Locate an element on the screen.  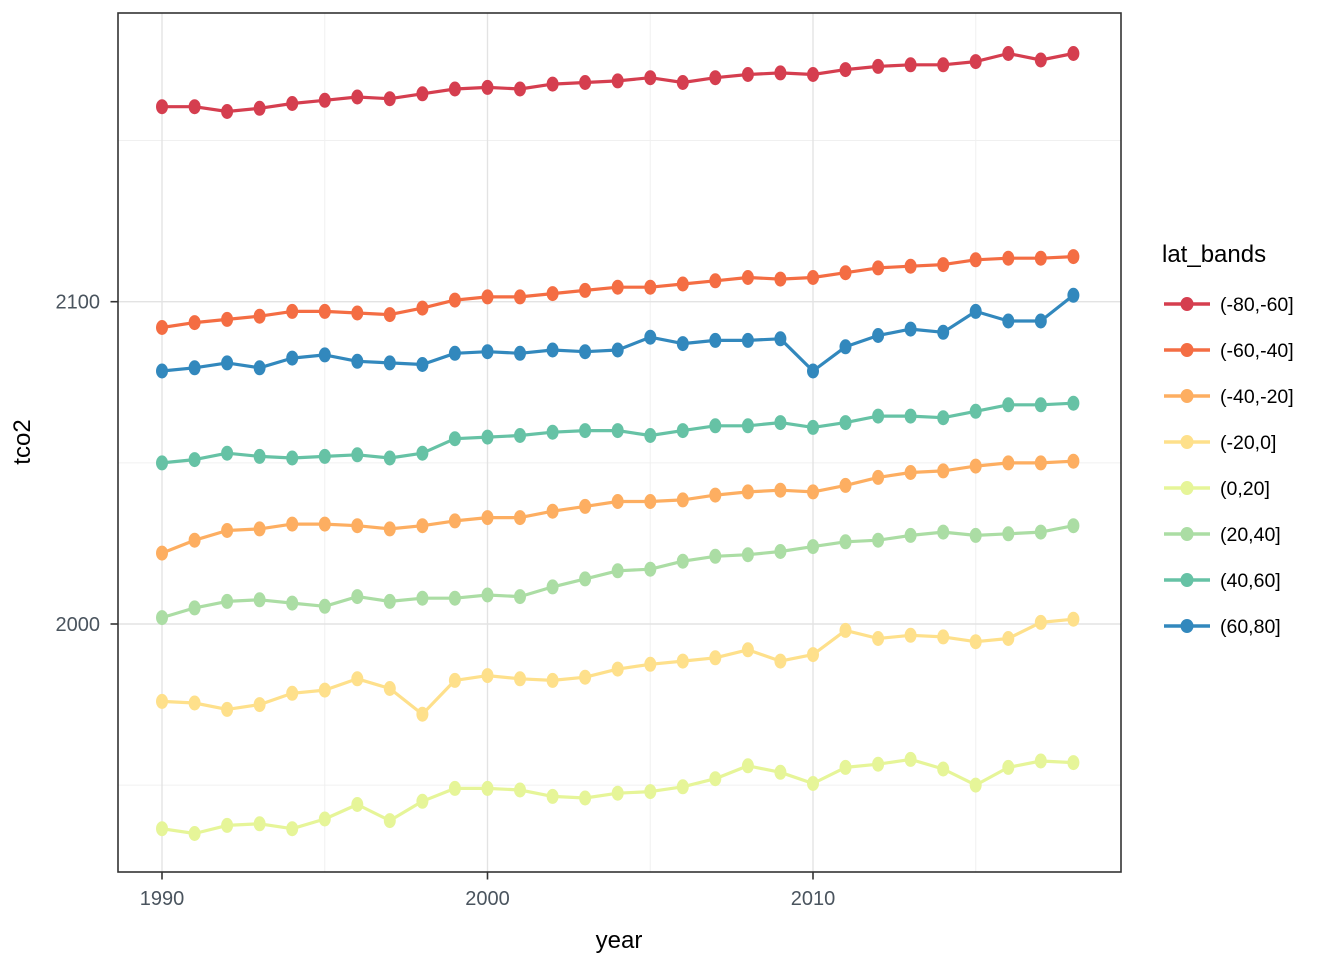
legend-key-point is located at coordinates (1187, 580).